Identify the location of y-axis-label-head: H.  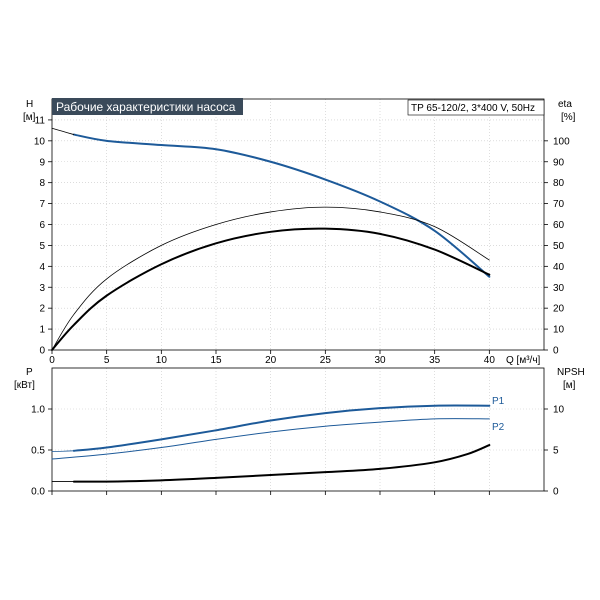
(29, 104).